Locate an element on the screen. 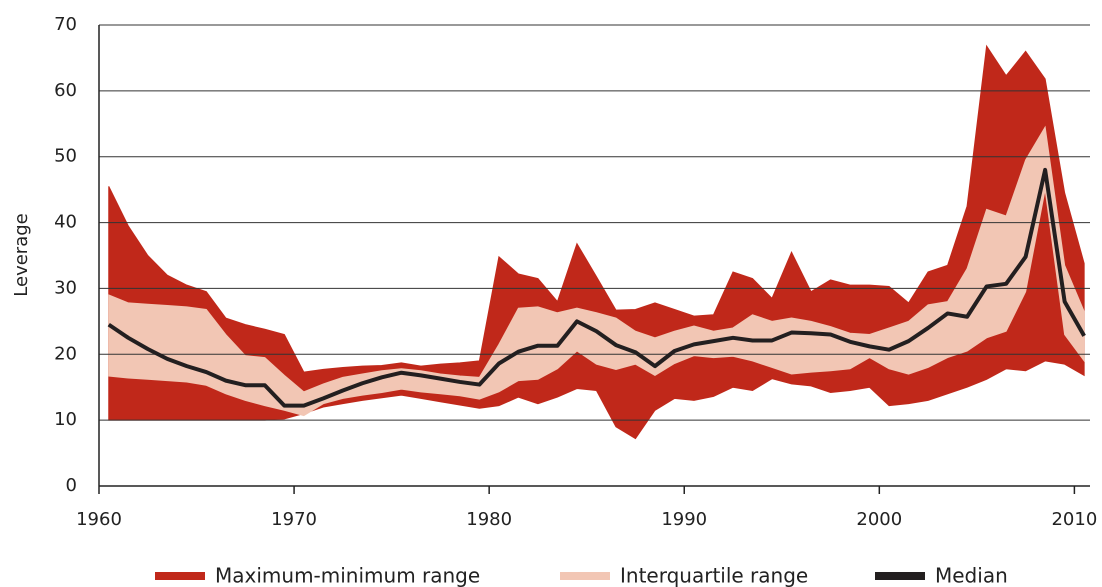 This screenshot has width=1102, height=587. x-tick-label: 2010 is located at coordinates (1074, 519).